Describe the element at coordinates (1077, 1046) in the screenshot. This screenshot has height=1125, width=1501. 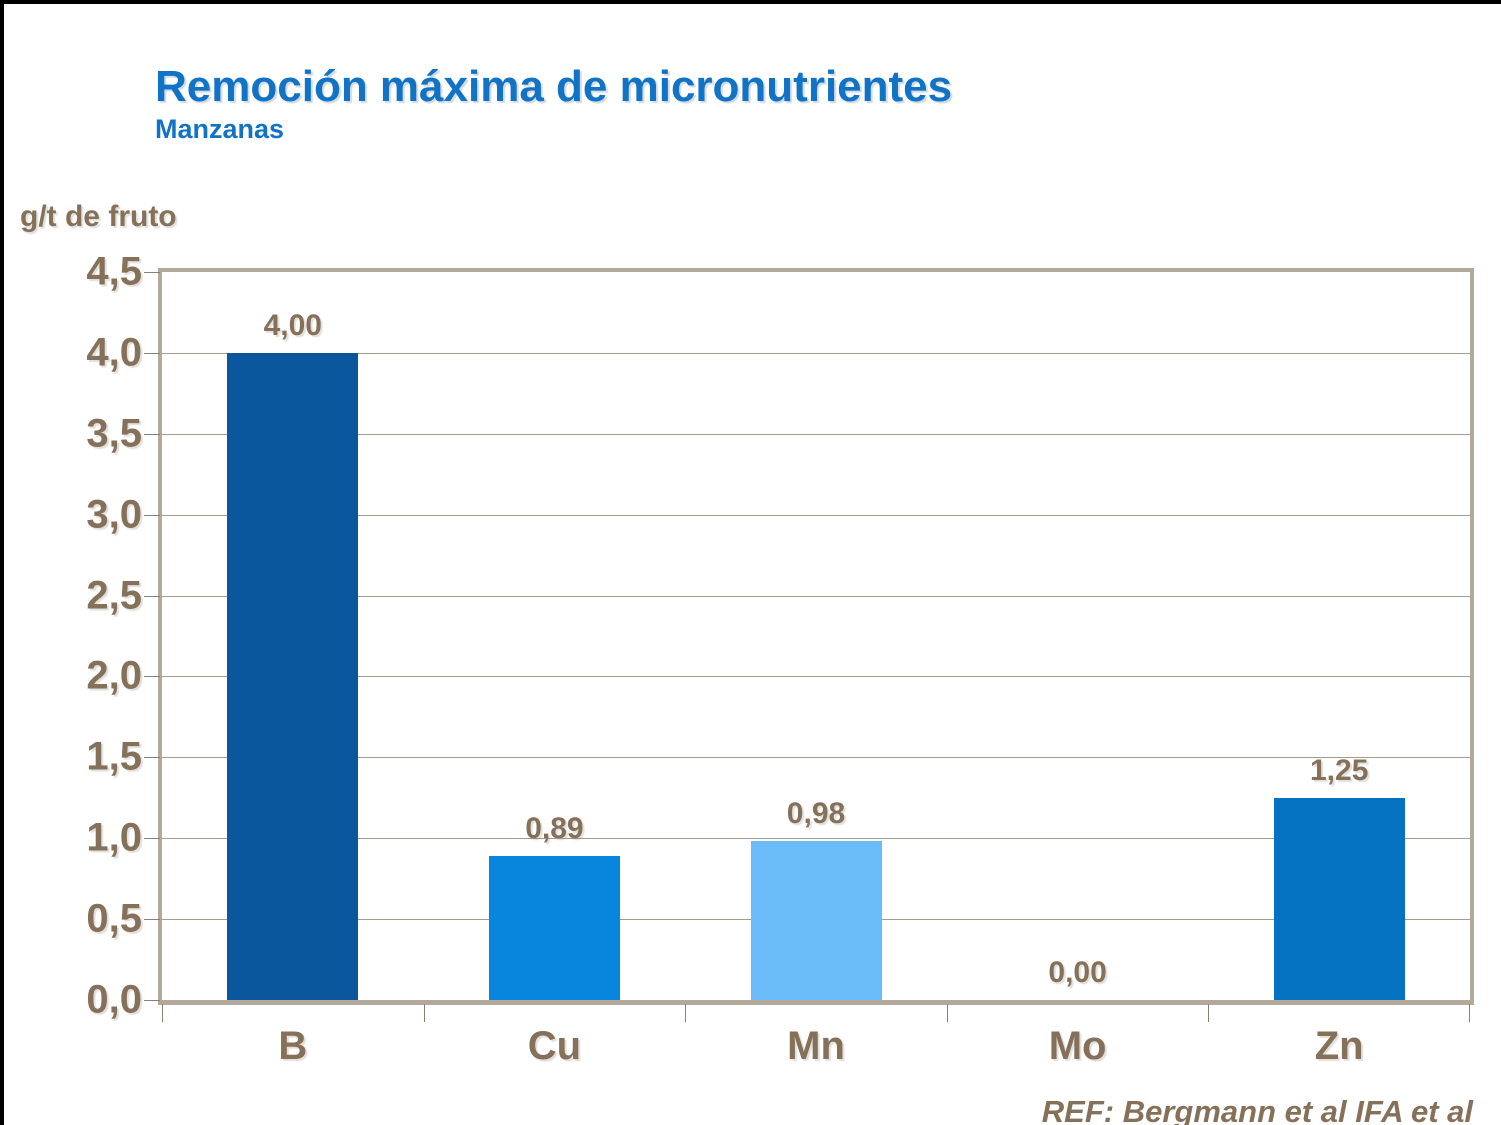
I see `x-axis-label-Mo: Mo` at that location.